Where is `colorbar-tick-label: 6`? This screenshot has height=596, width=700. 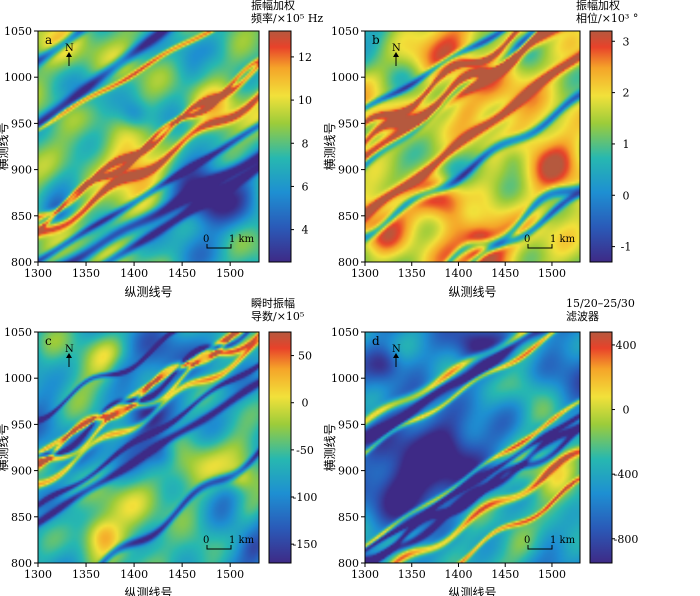 colorbar-tick-label: 6 is located at coordinates (305, 186).